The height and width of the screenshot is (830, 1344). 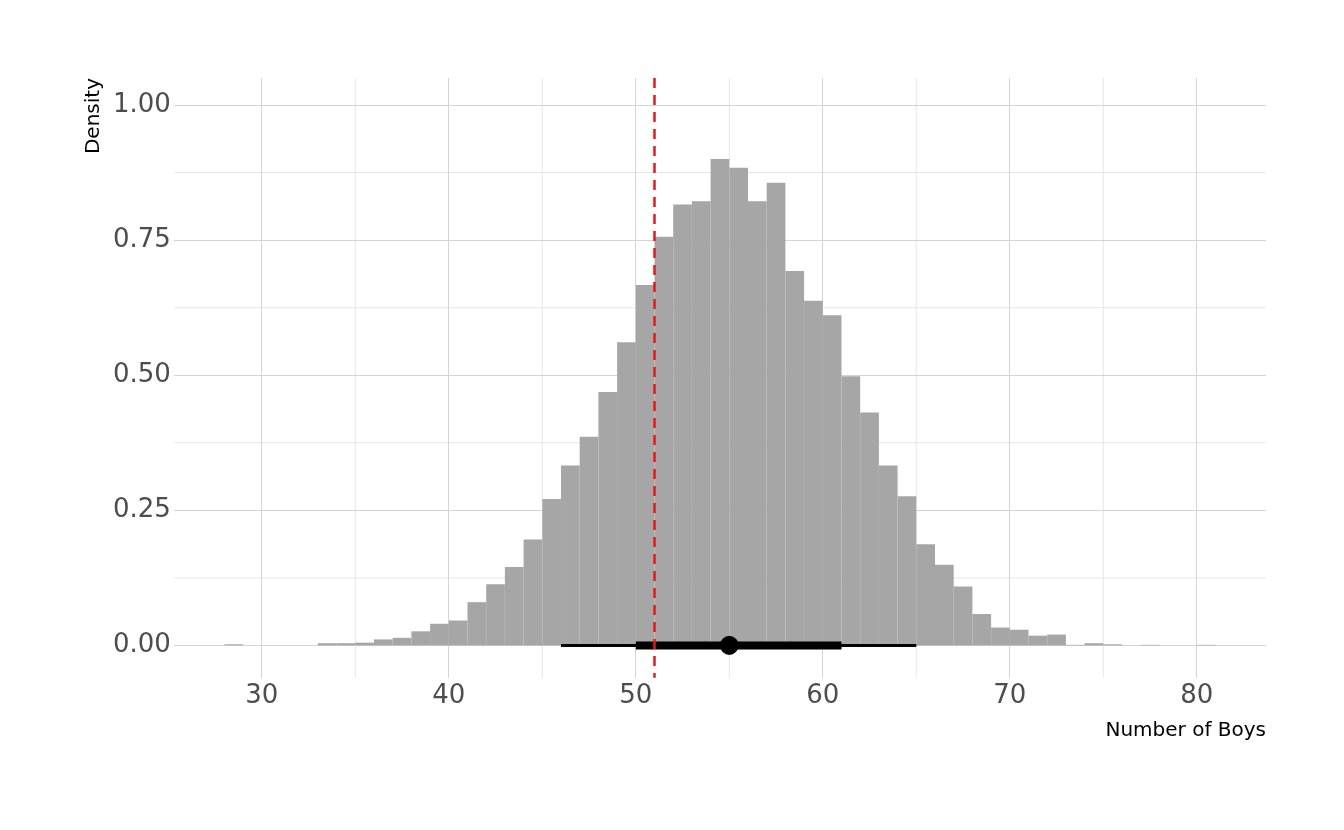 What do you see at coordinates (1185, 729) in the screenshot?
I see `x-axis-title: Number of Boys` at bounding box center [1185, 729].